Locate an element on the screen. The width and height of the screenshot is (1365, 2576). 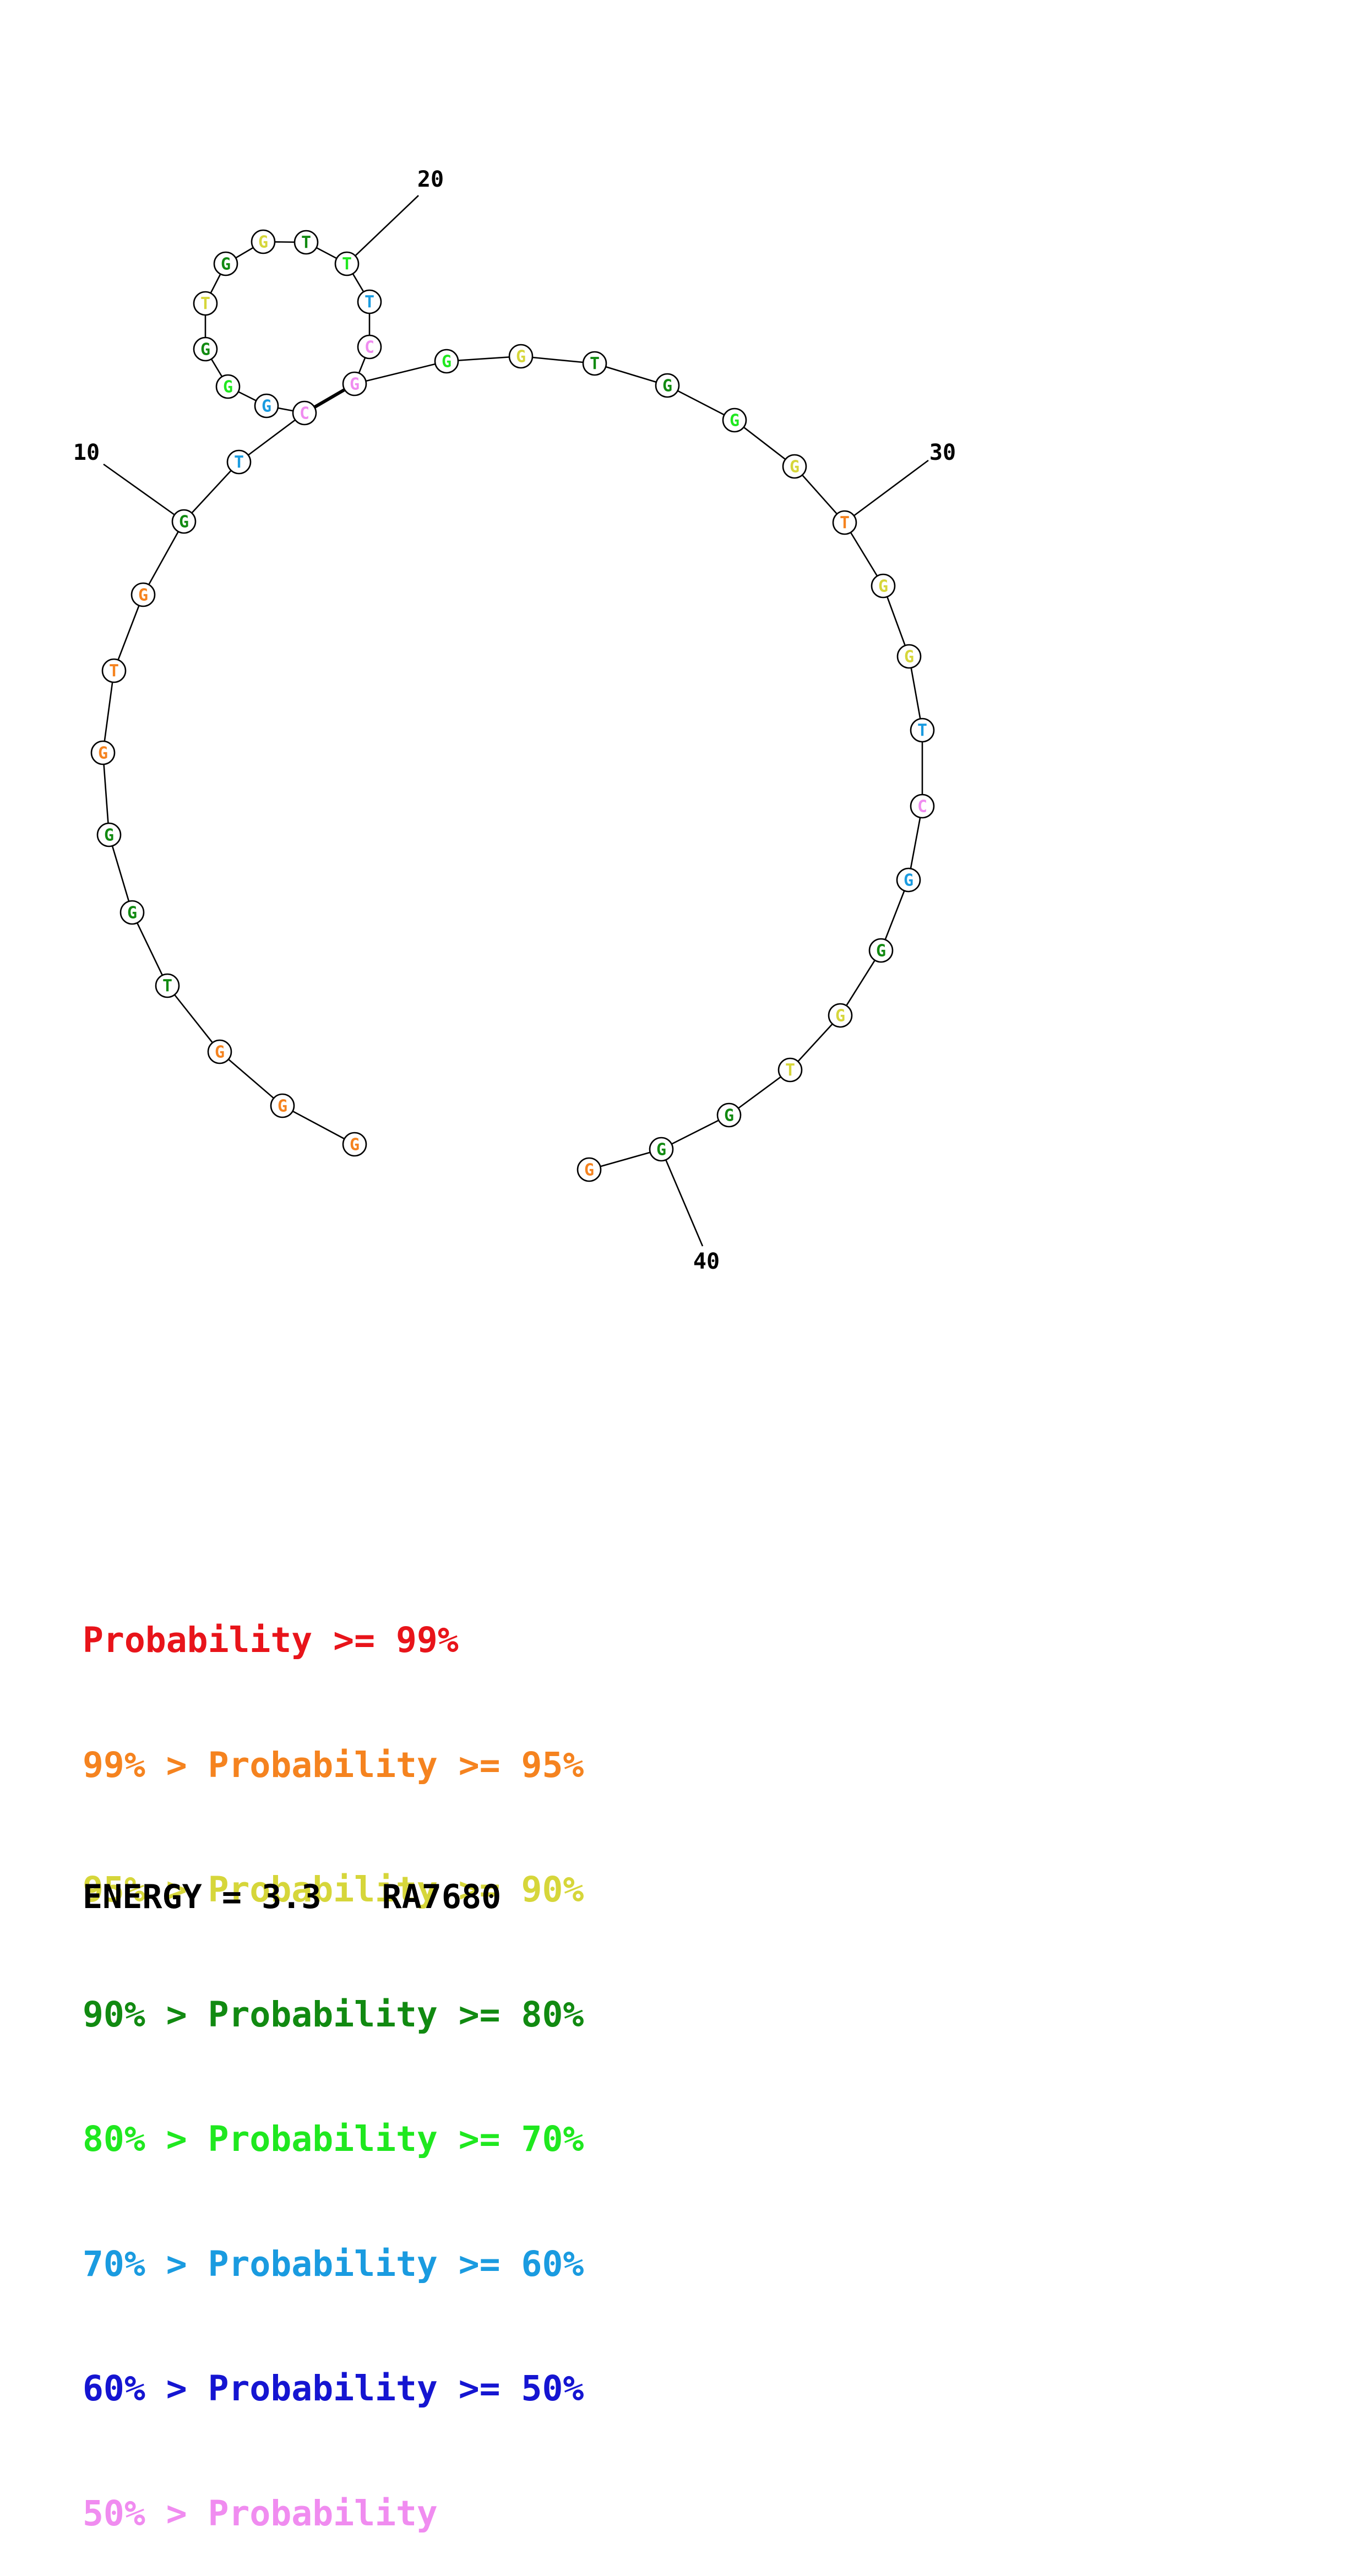
legend-prefix: 99% > is located at coordinates (146, 1764).